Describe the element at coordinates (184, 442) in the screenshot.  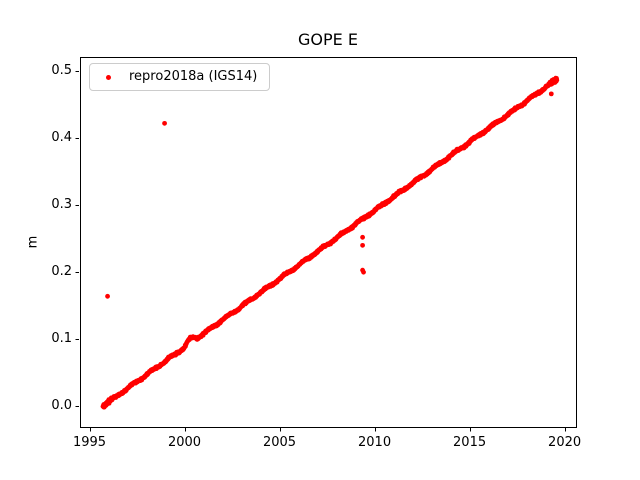
I see `x-tick-label: 2000` at that location.